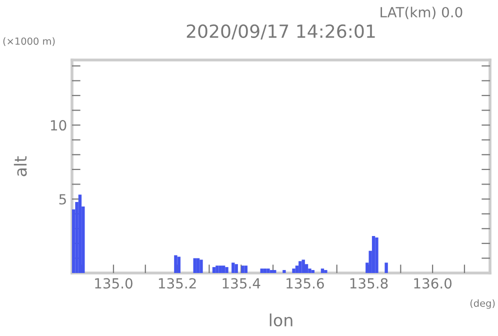 This screenshot has height=336, width=498. Describe the element at coordinates (369, 283) in the screenshot. I see `x-tick-label: 135.8` at that location.